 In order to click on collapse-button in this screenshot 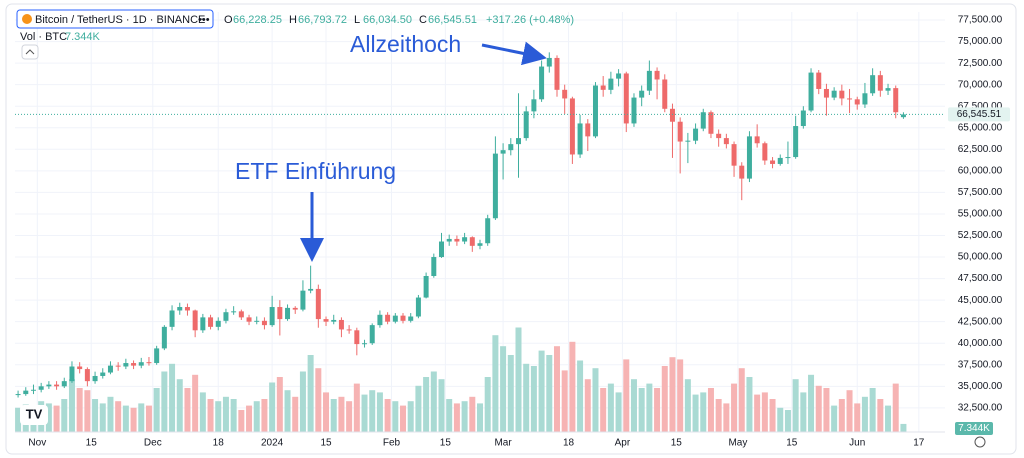, I will do `click(30, 52)`.